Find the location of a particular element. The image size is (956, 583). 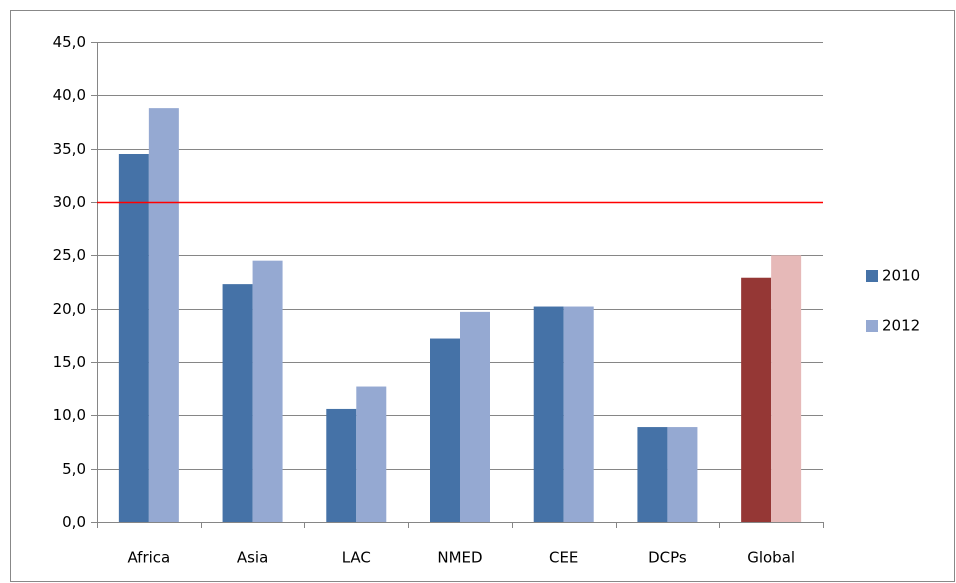

x-tick-label: Africa is located at coordinates (148, 558).